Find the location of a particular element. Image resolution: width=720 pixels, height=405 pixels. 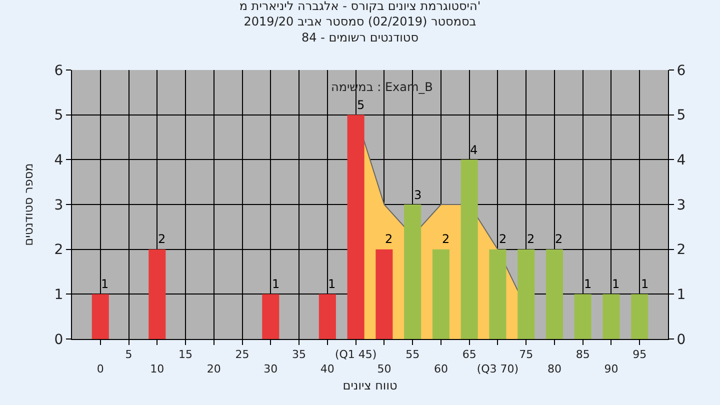

y-axis-title: מספר סטודנטים is located at coordinates (29, 204).